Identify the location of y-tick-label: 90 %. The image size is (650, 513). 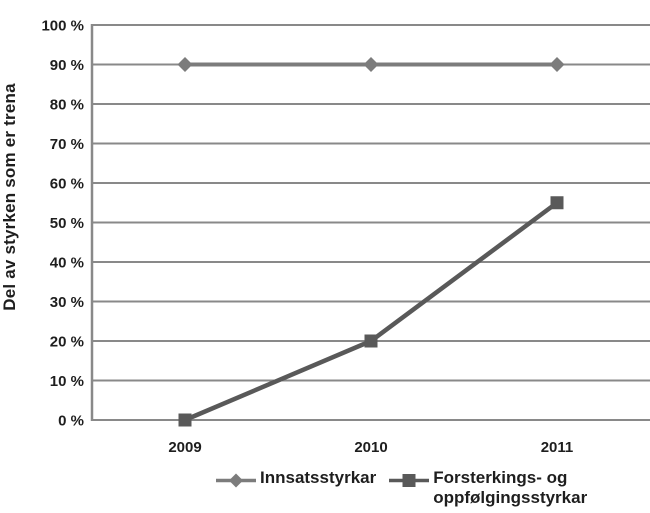
(67, 65).